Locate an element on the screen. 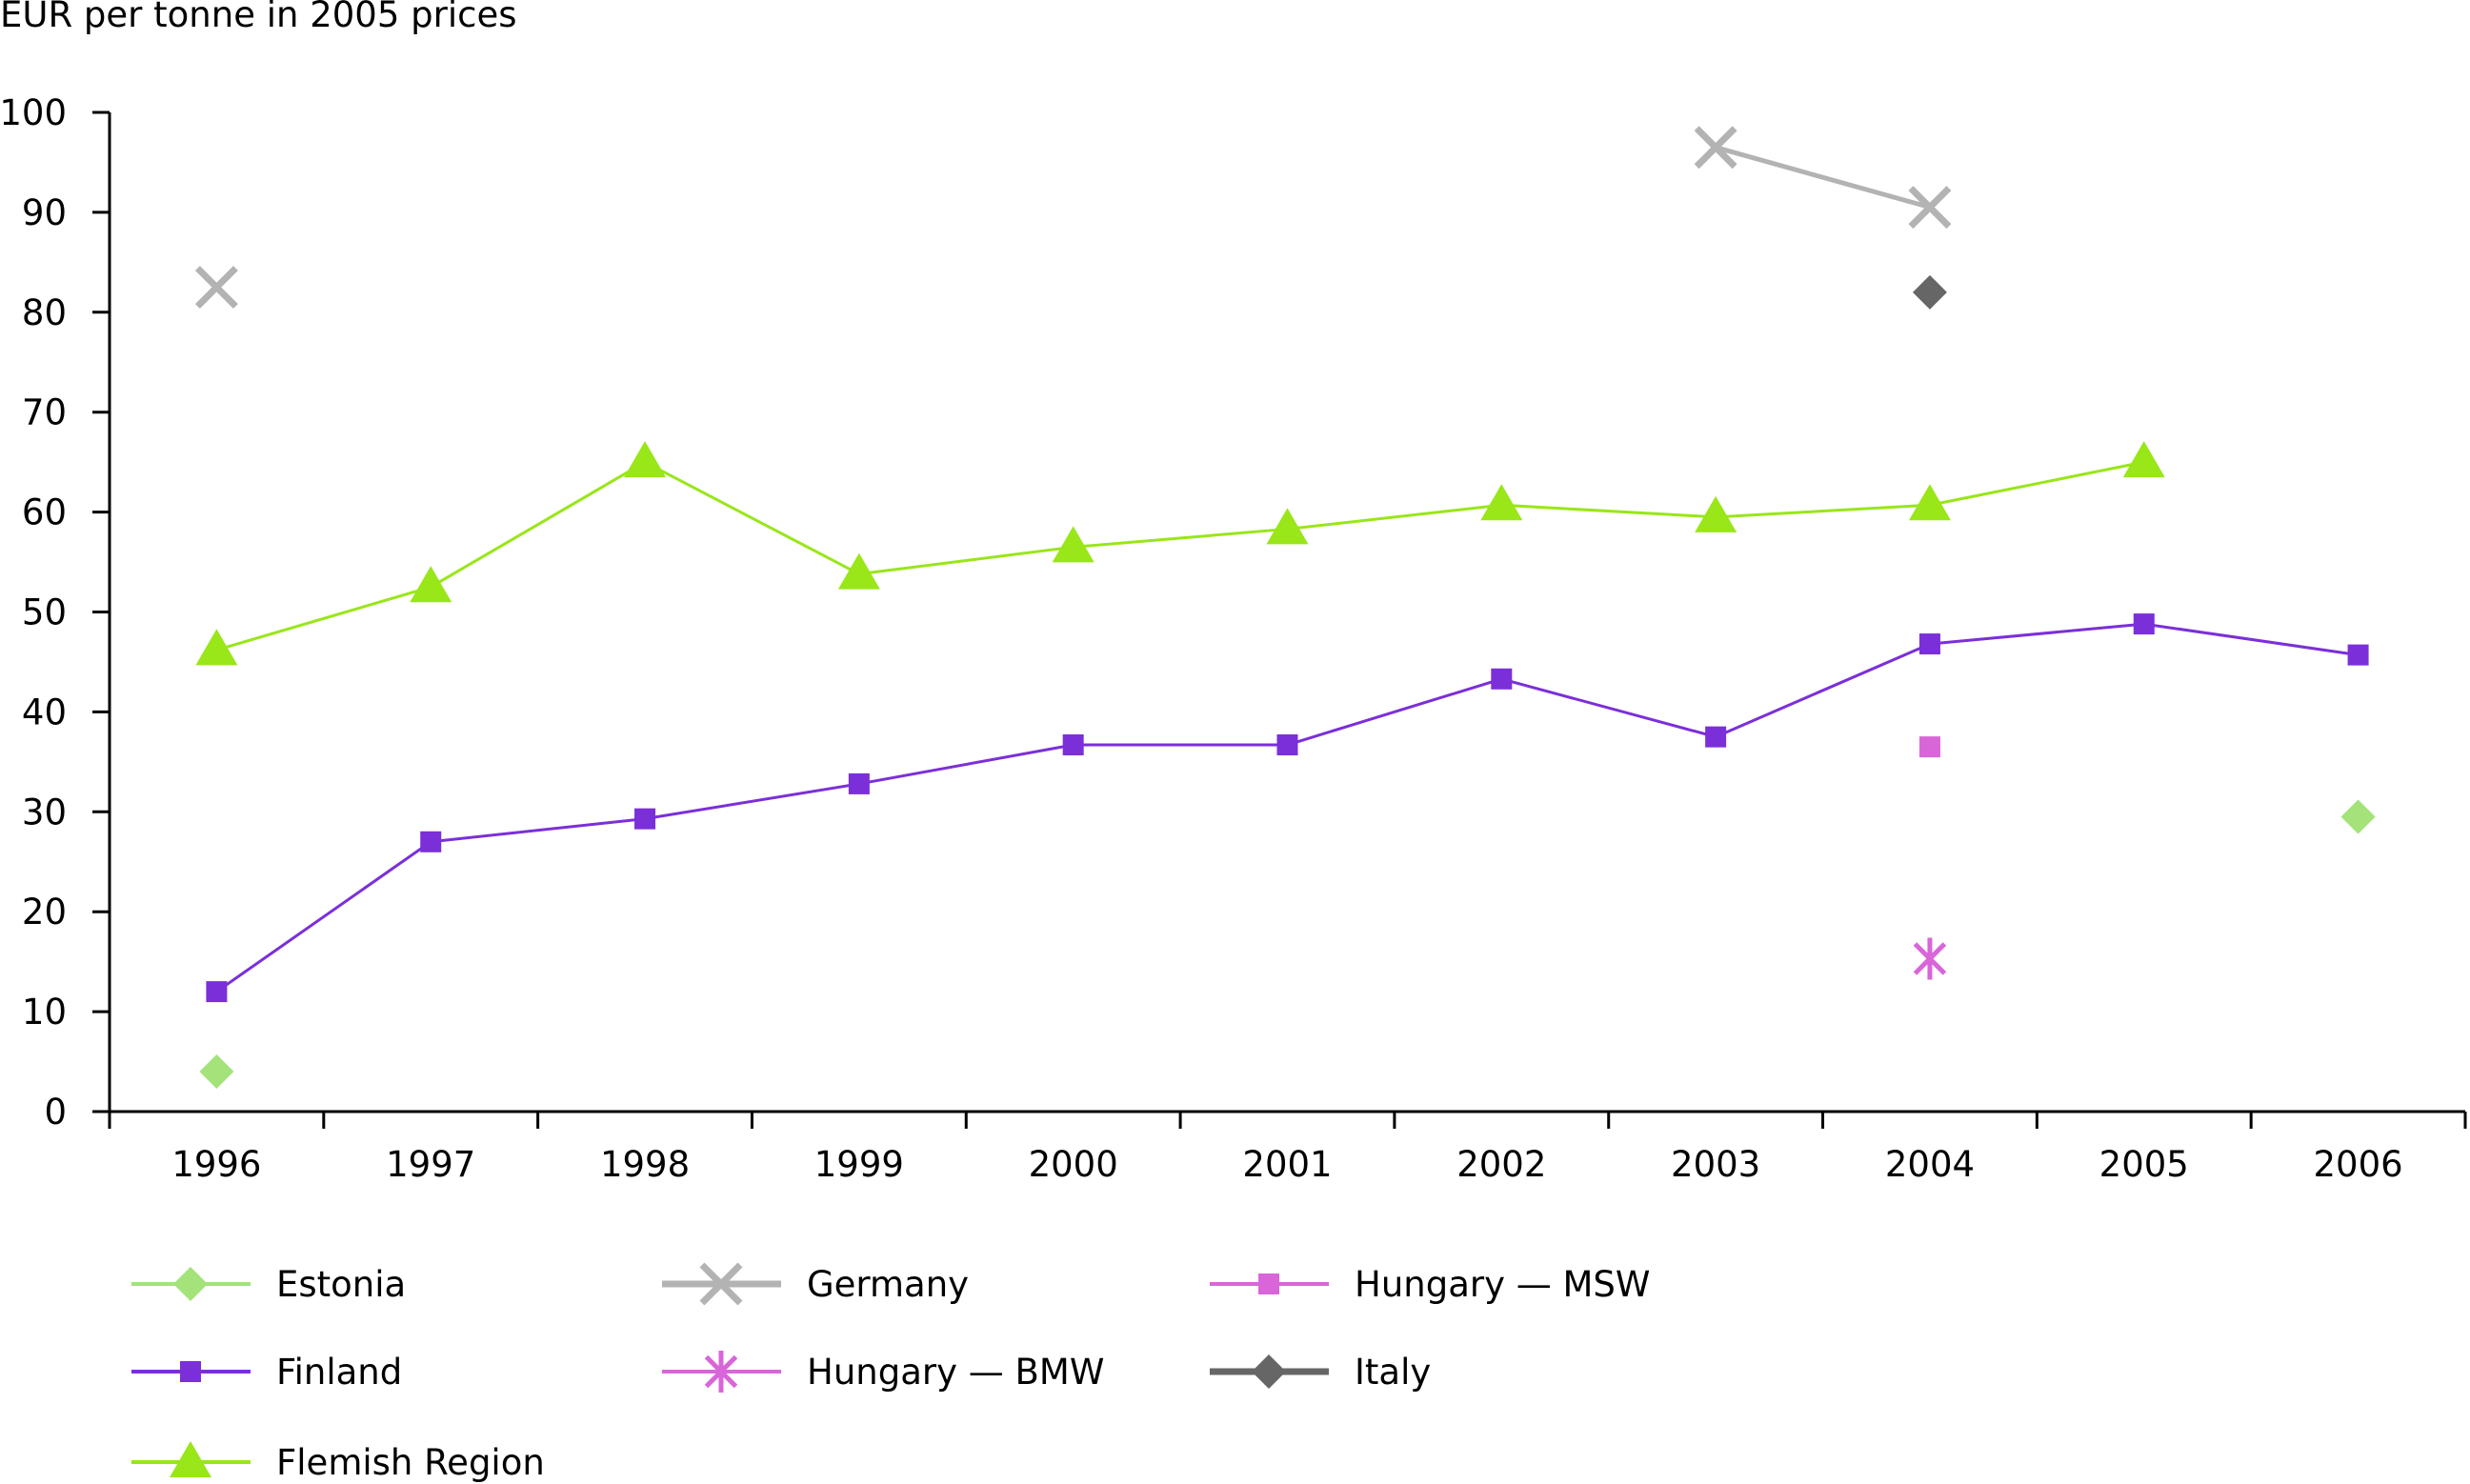  series-hungary-bmw is located at coordinates (1930, 958).